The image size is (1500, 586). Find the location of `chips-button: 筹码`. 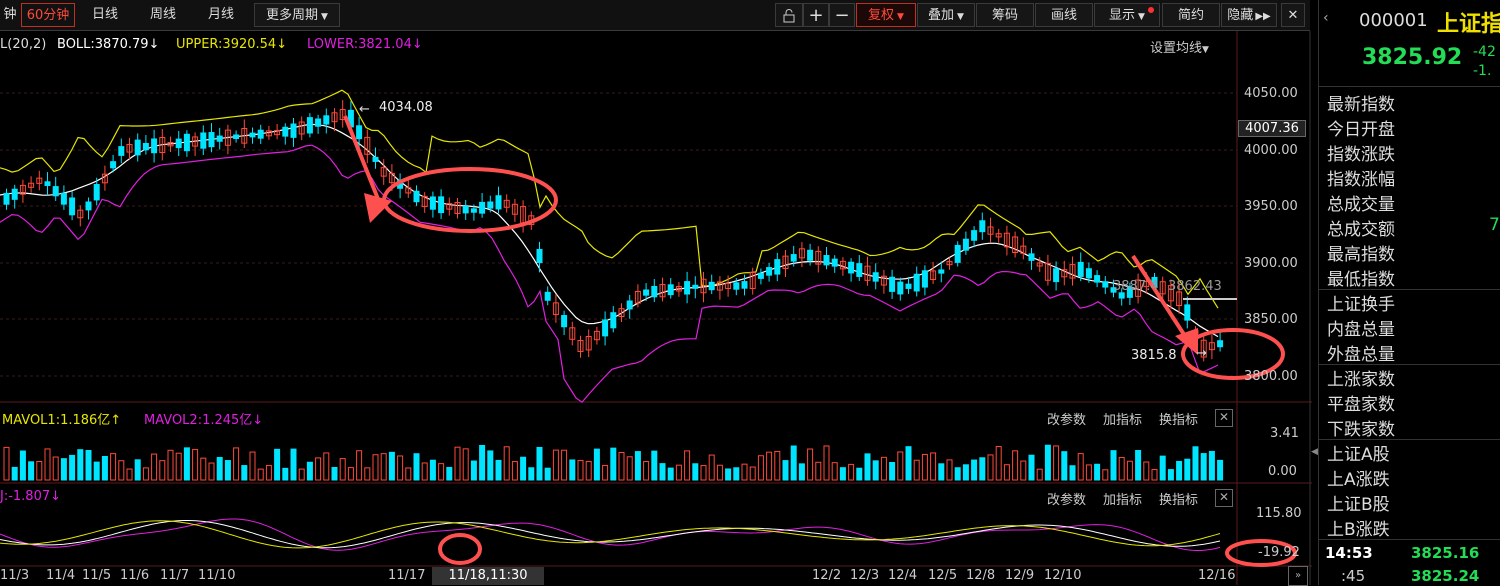

chips-button: 筹码 is located at coordinates (1005, 15).